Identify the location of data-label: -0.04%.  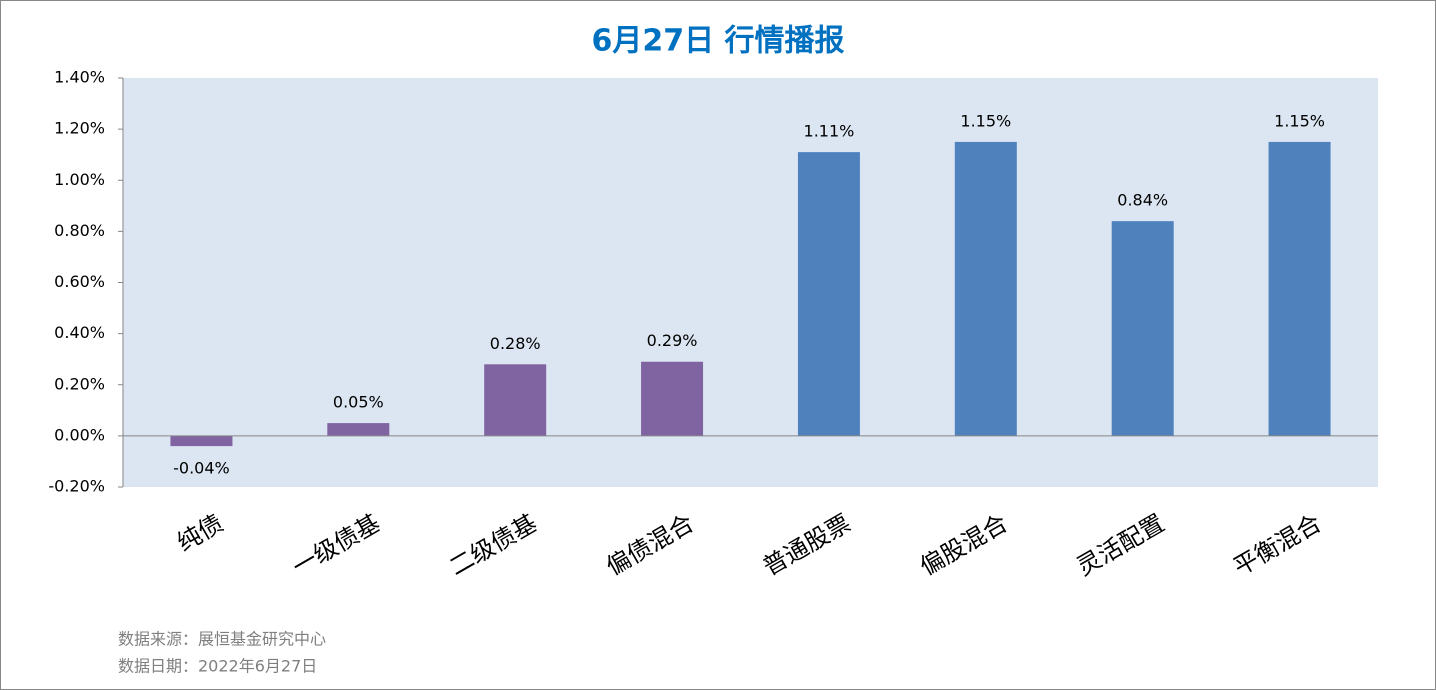
(201, 468).